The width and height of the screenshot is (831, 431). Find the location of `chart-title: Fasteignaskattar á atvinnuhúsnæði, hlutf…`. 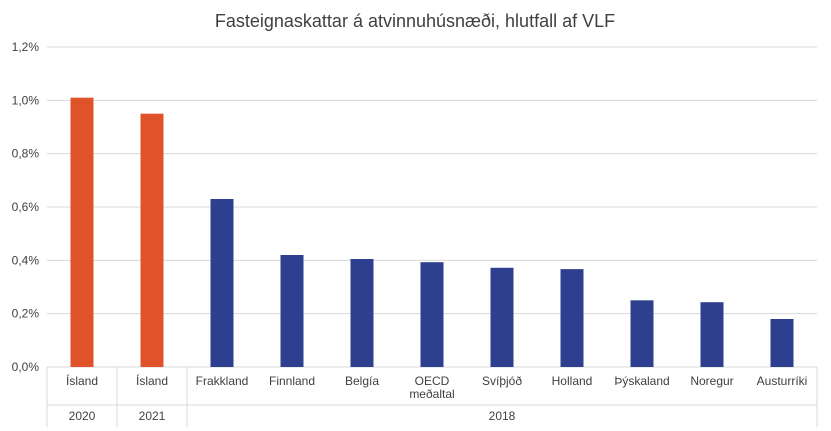

chart-title: Fasteignaskattar á atvinnuhúsnæði, hlutf… is located at coordinates (415, 21).